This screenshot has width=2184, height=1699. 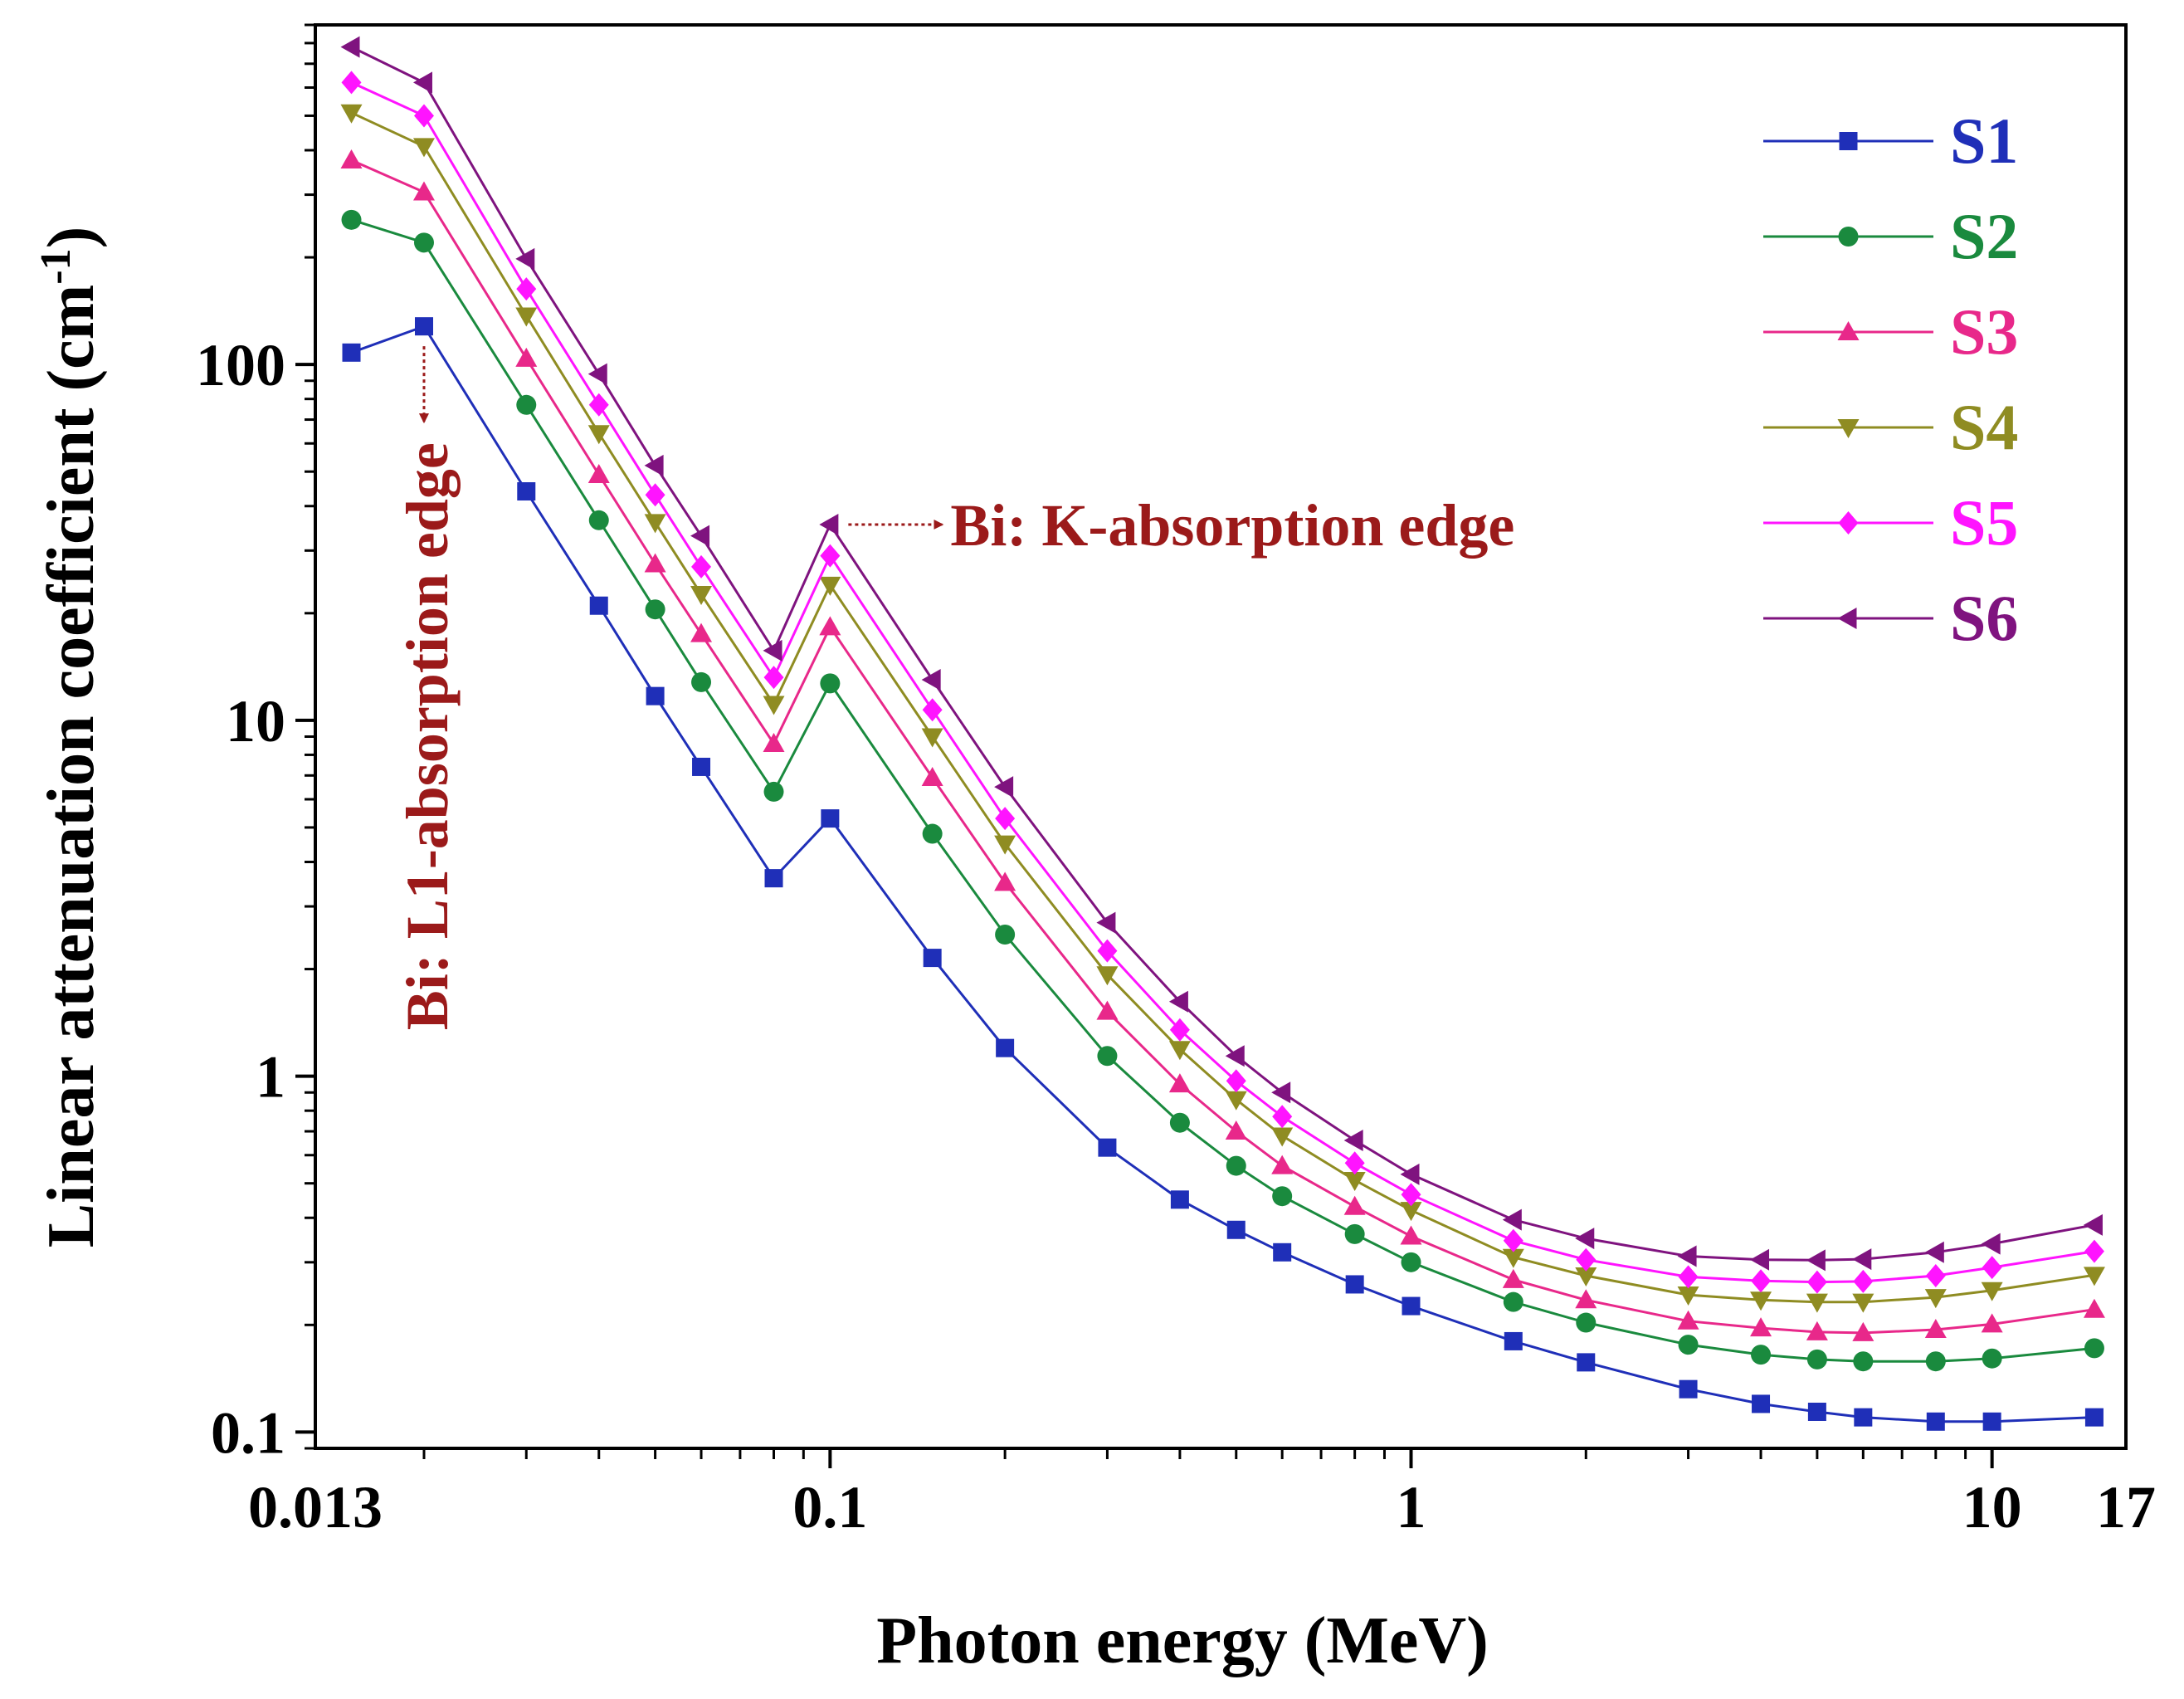 What do you see at coordinates (1890, 236) in the screenshot?
I see `legend-item-s2: S2` at bounding box center [1890, 236].